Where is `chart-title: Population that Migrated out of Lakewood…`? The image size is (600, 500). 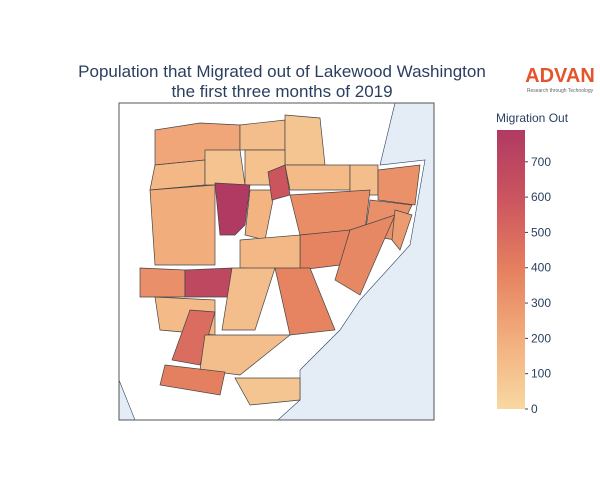 chart-title: Population that Migrated out of Lakewood… is located at coordinates (282, 71).